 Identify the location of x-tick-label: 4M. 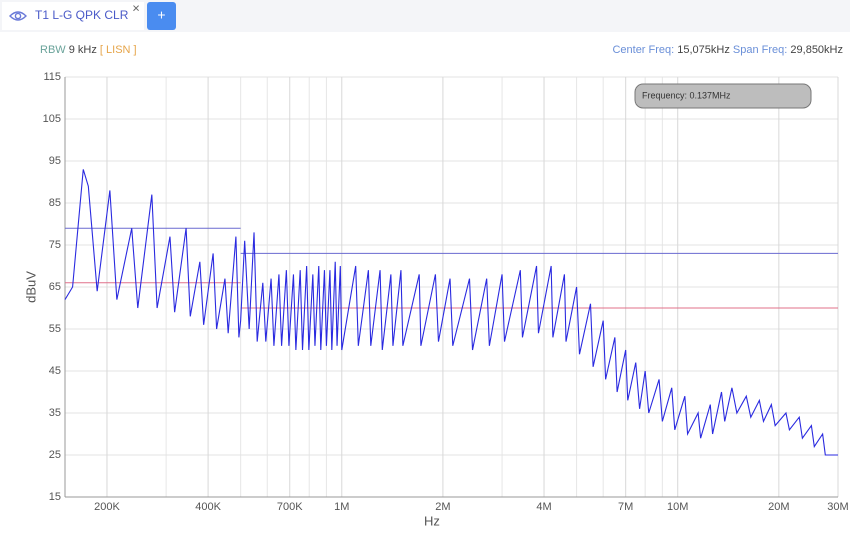
(543, 507).